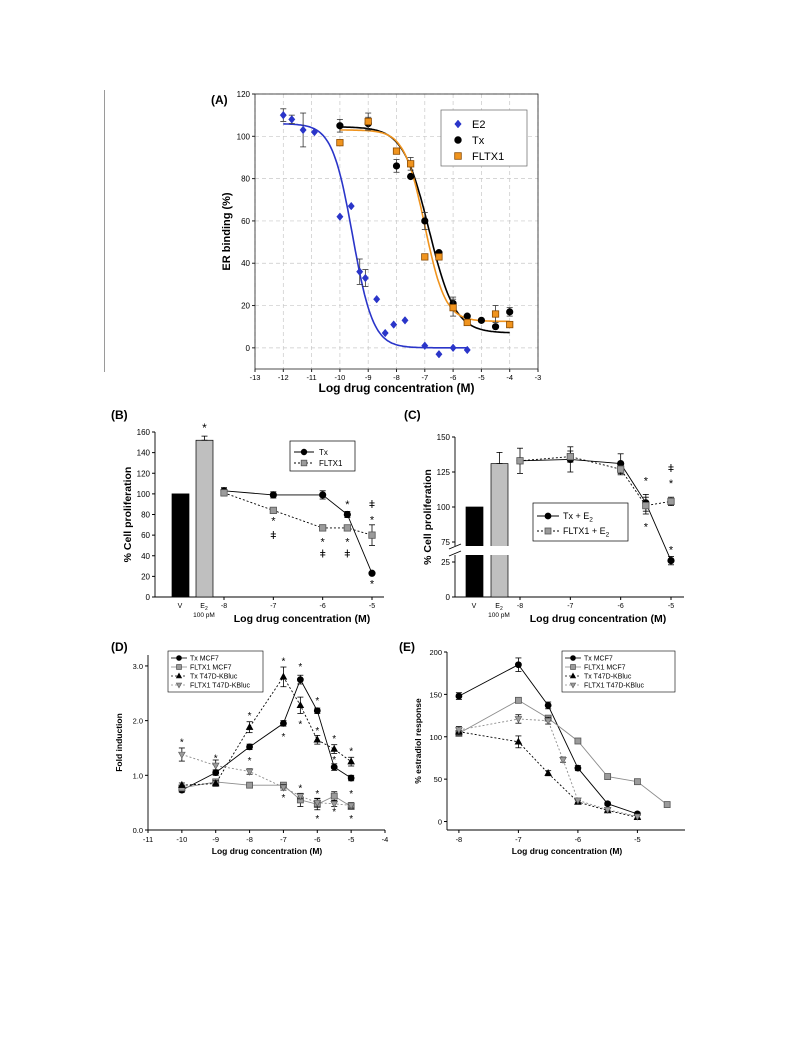 This screenshot has width=793, height=1057. I want to click on legend-box, so click(580, 522).